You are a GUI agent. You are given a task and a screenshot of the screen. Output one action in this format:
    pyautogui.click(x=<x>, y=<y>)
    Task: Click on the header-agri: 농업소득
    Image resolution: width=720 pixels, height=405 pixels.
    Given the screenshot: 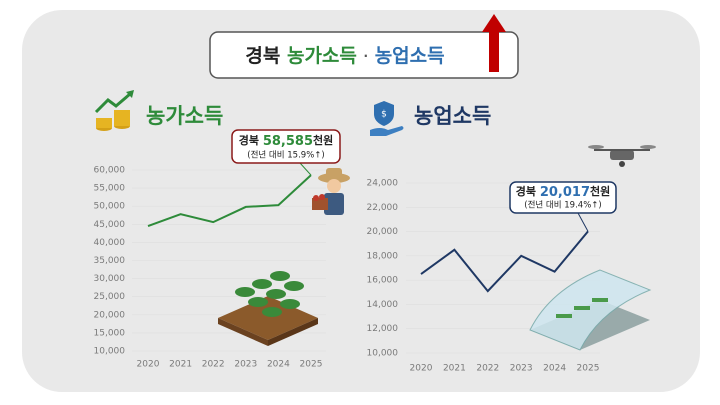 What is the action you would take?
    pyautogui.click(x=410, y=56)
    